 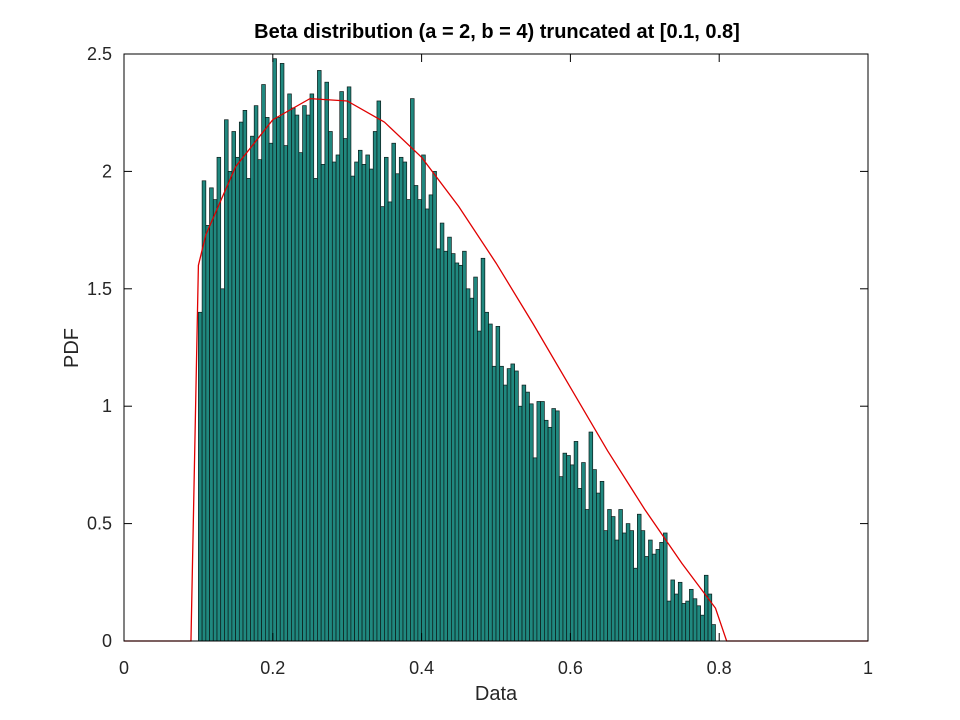 What do you see at coordinates (107, 641) in the screenshot?
I see `y-tick-label: 0` at bounding box center [107, 641].